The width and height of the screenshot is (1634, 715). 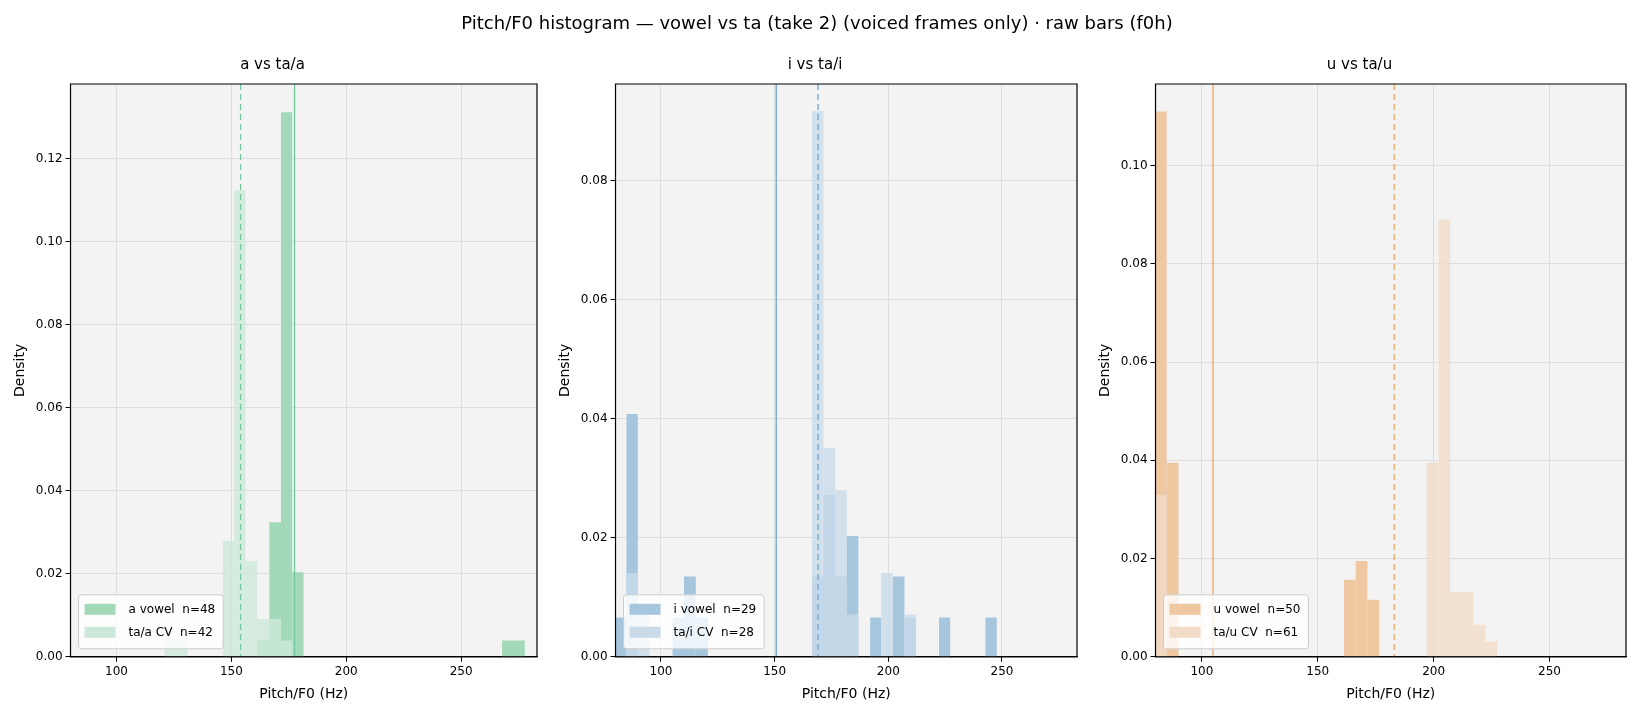 What do you see at coordinates (272, 63) in the screenshot?
I see `chart-title: a vs ta/a` at bounding box center [272, 63].